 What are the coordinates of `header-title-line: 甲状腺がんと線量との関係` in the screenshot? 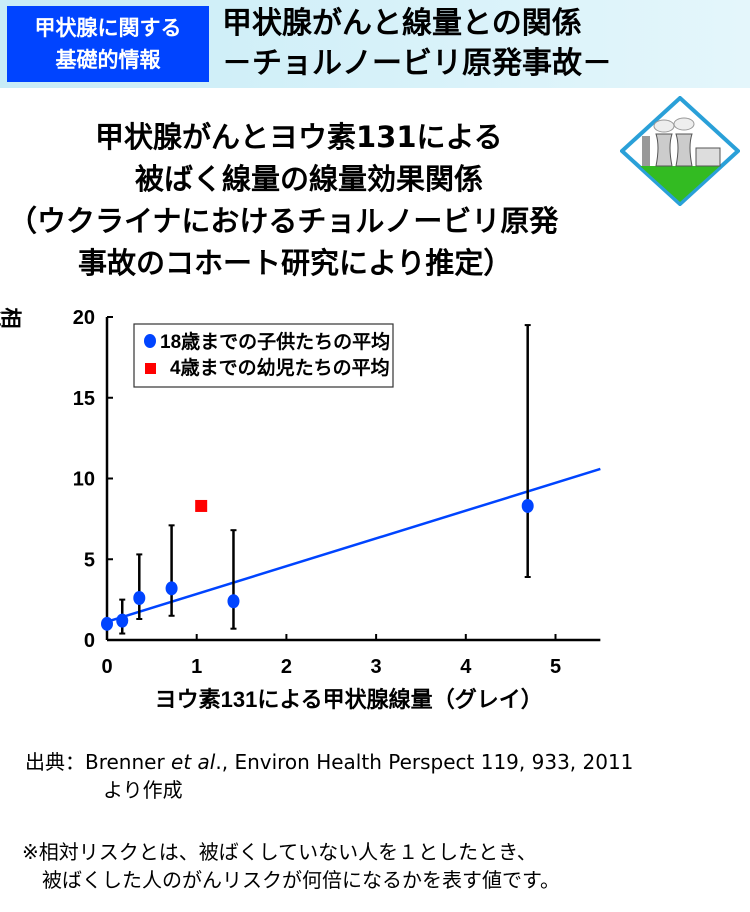 It's located at (402, 23).